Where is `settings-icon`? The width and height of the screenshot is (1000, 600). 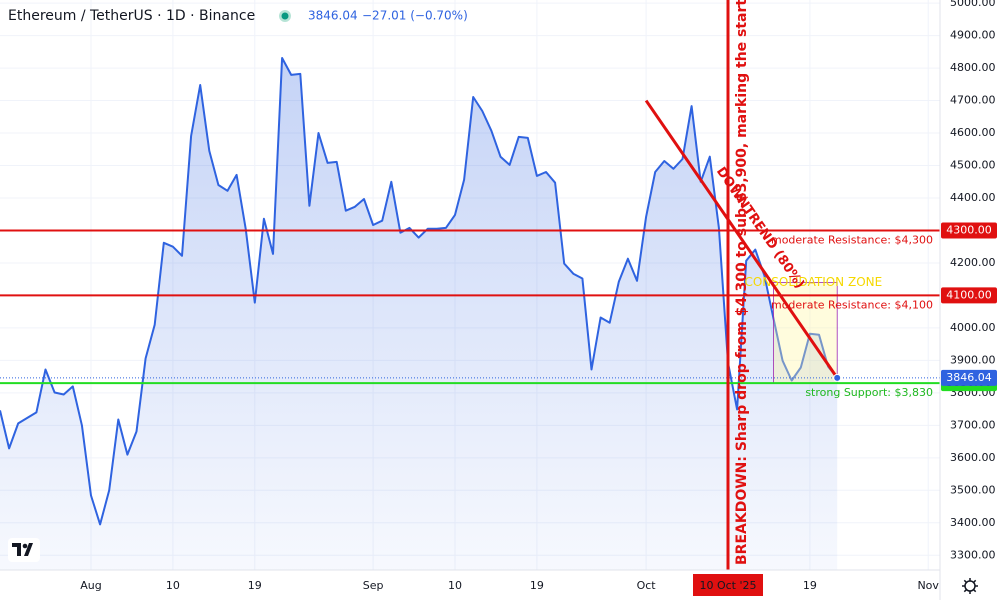 settings-icon is located at coordinates (970, 586).